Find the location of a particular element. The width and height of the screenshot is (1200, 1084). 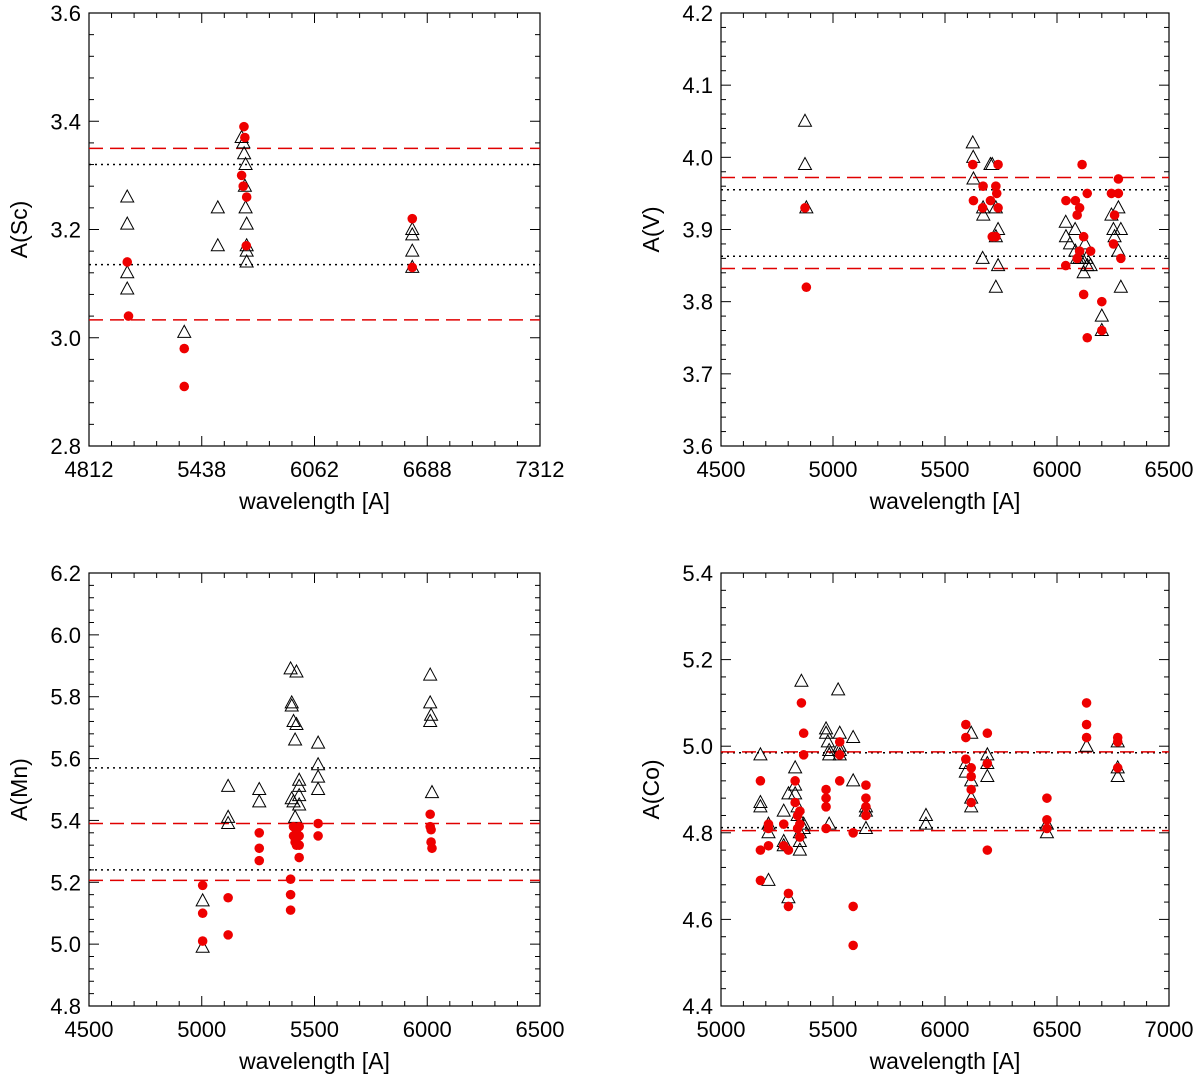

chart-2-ytick-label: 5.8 is located at coordinates (65, 697).